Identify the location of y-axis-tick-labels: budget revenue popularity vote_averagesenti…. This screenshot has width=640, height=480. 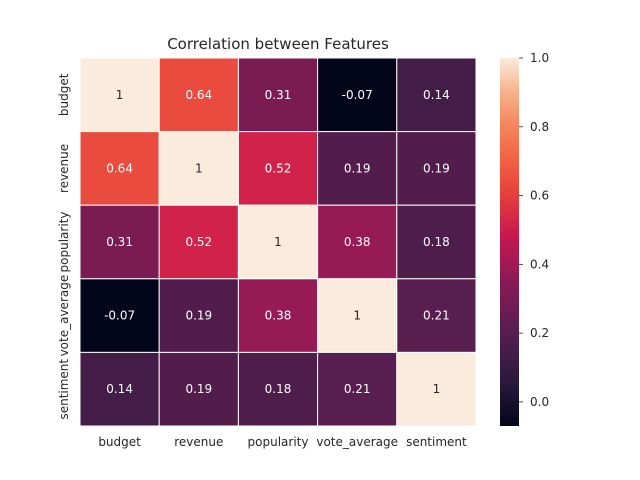
(64, 246).